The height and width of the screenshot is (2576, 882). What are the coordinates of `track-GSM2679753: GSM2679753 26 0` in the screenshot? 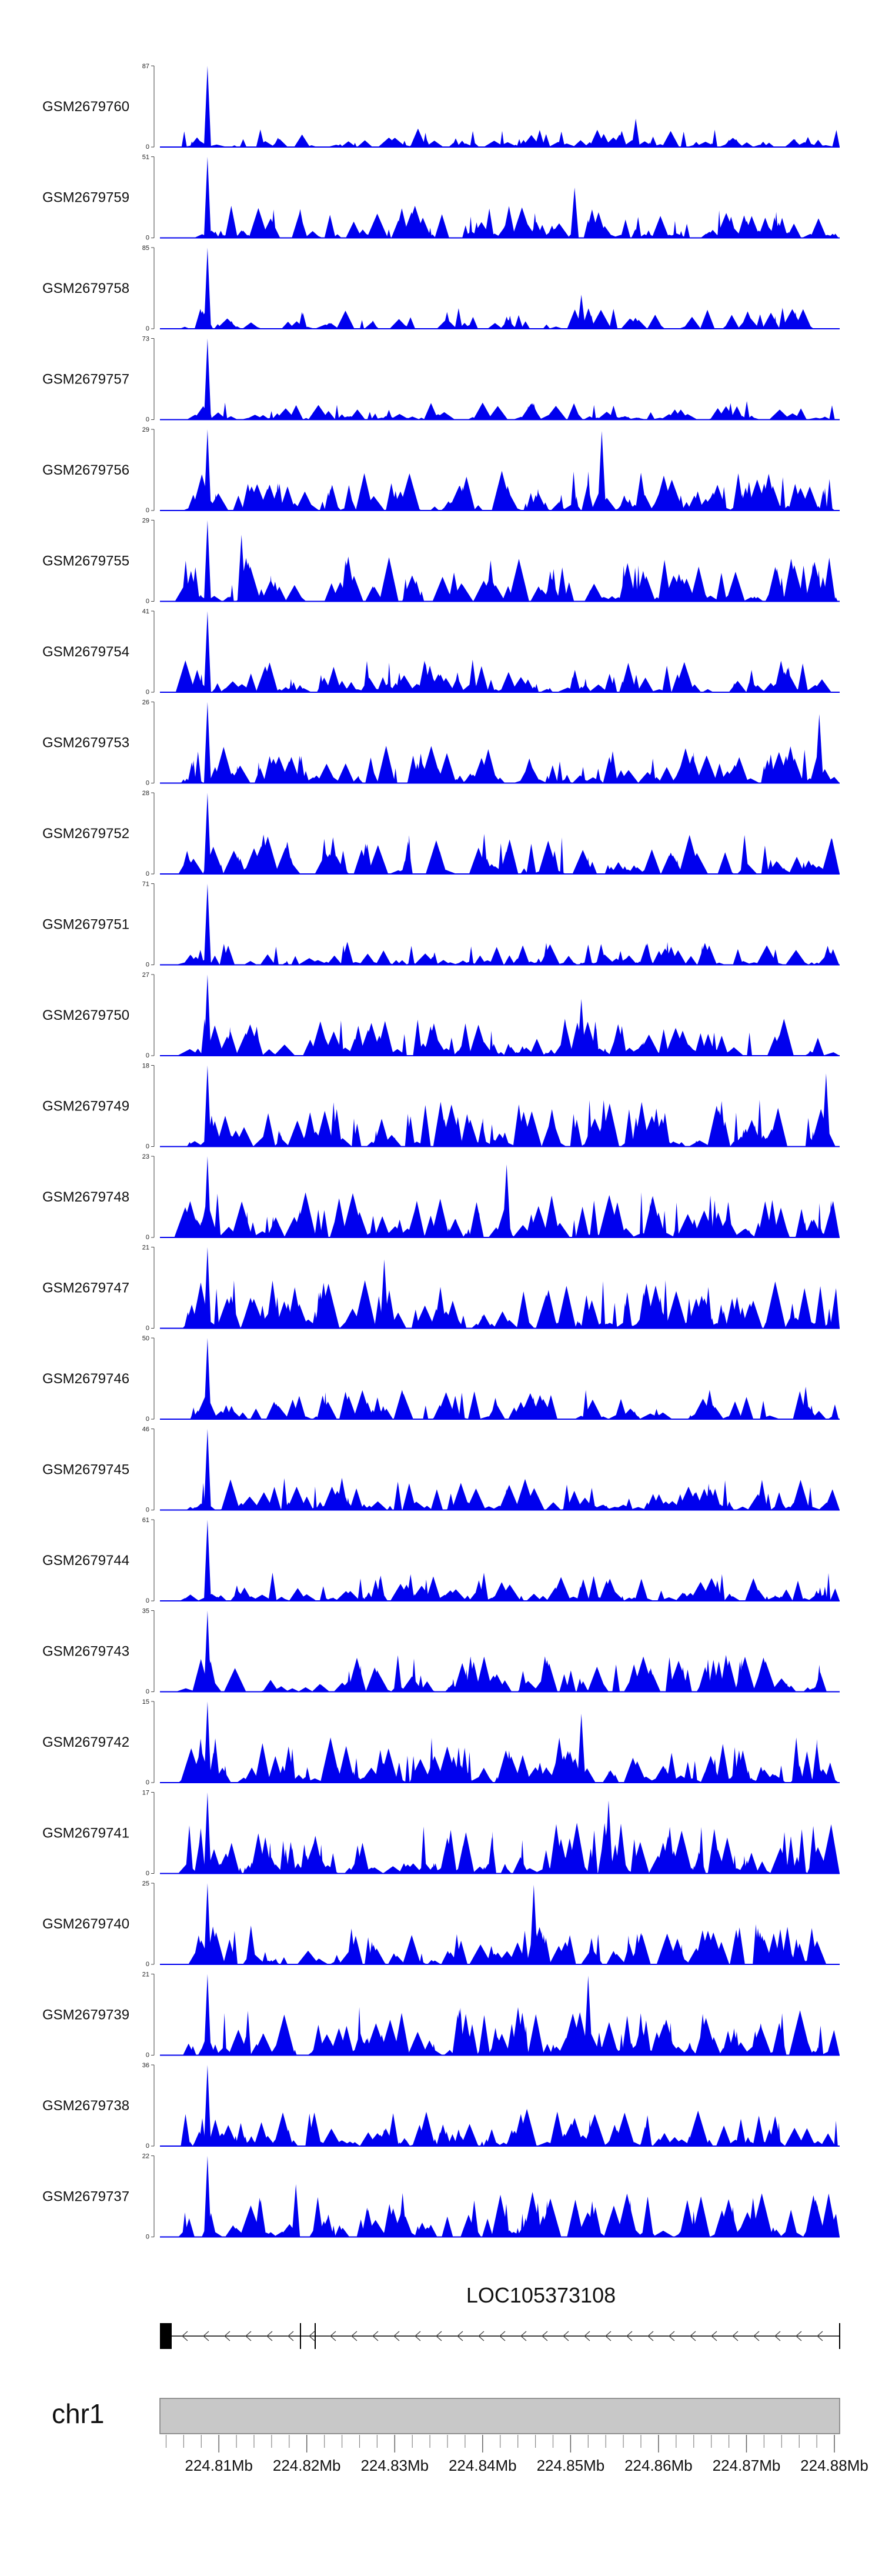 It's located at (441, 743).